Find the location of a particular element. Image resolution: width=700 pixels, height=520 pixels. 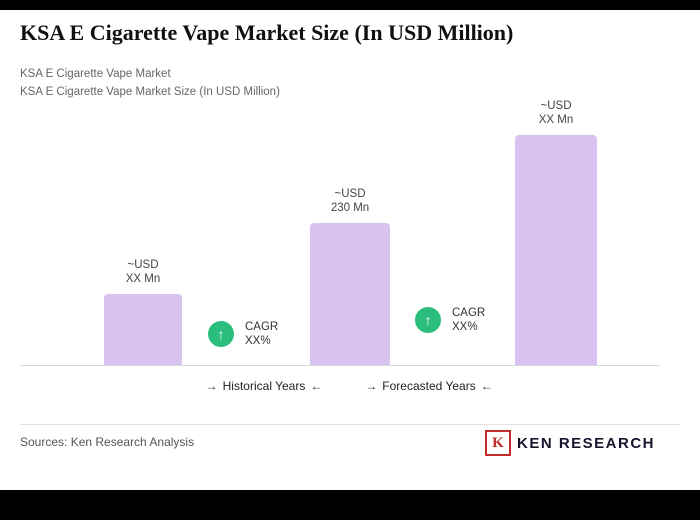

letterbox-bottom is located at coordinates (350, 505).